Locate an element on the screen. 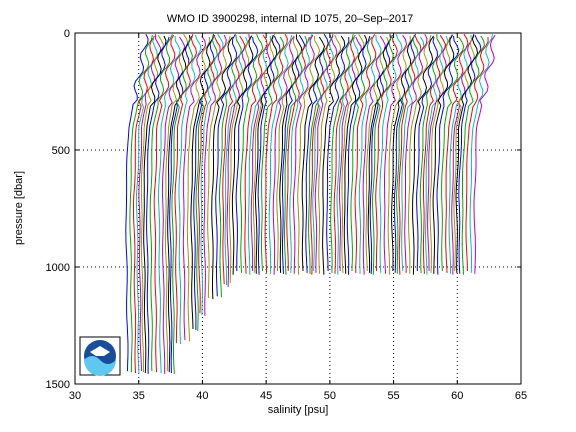 Image resolution: width=576 pixels, height=432 pixels. x-tick-label: 35 is located at coordinates (139, 396).